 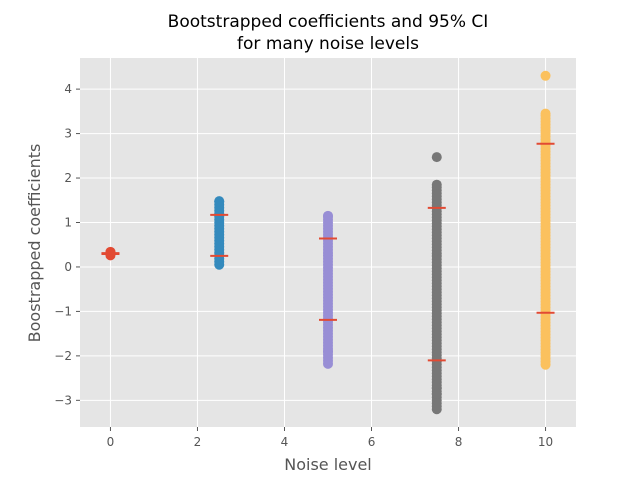 What do you see at coordinates (34, 243) in the screenshot?
I see `y-axis-label: Boostrapped coefficients` at bounding box center [34, 243].